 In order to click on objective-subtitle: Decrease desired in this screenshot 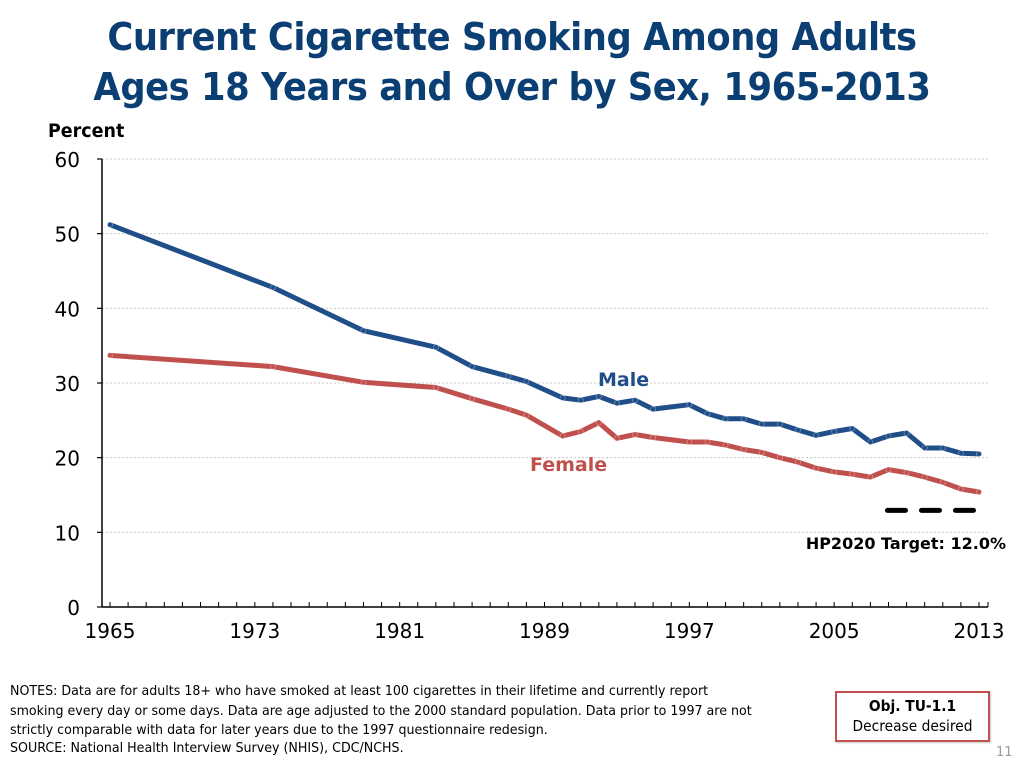, I will do `click(912, 726)`.